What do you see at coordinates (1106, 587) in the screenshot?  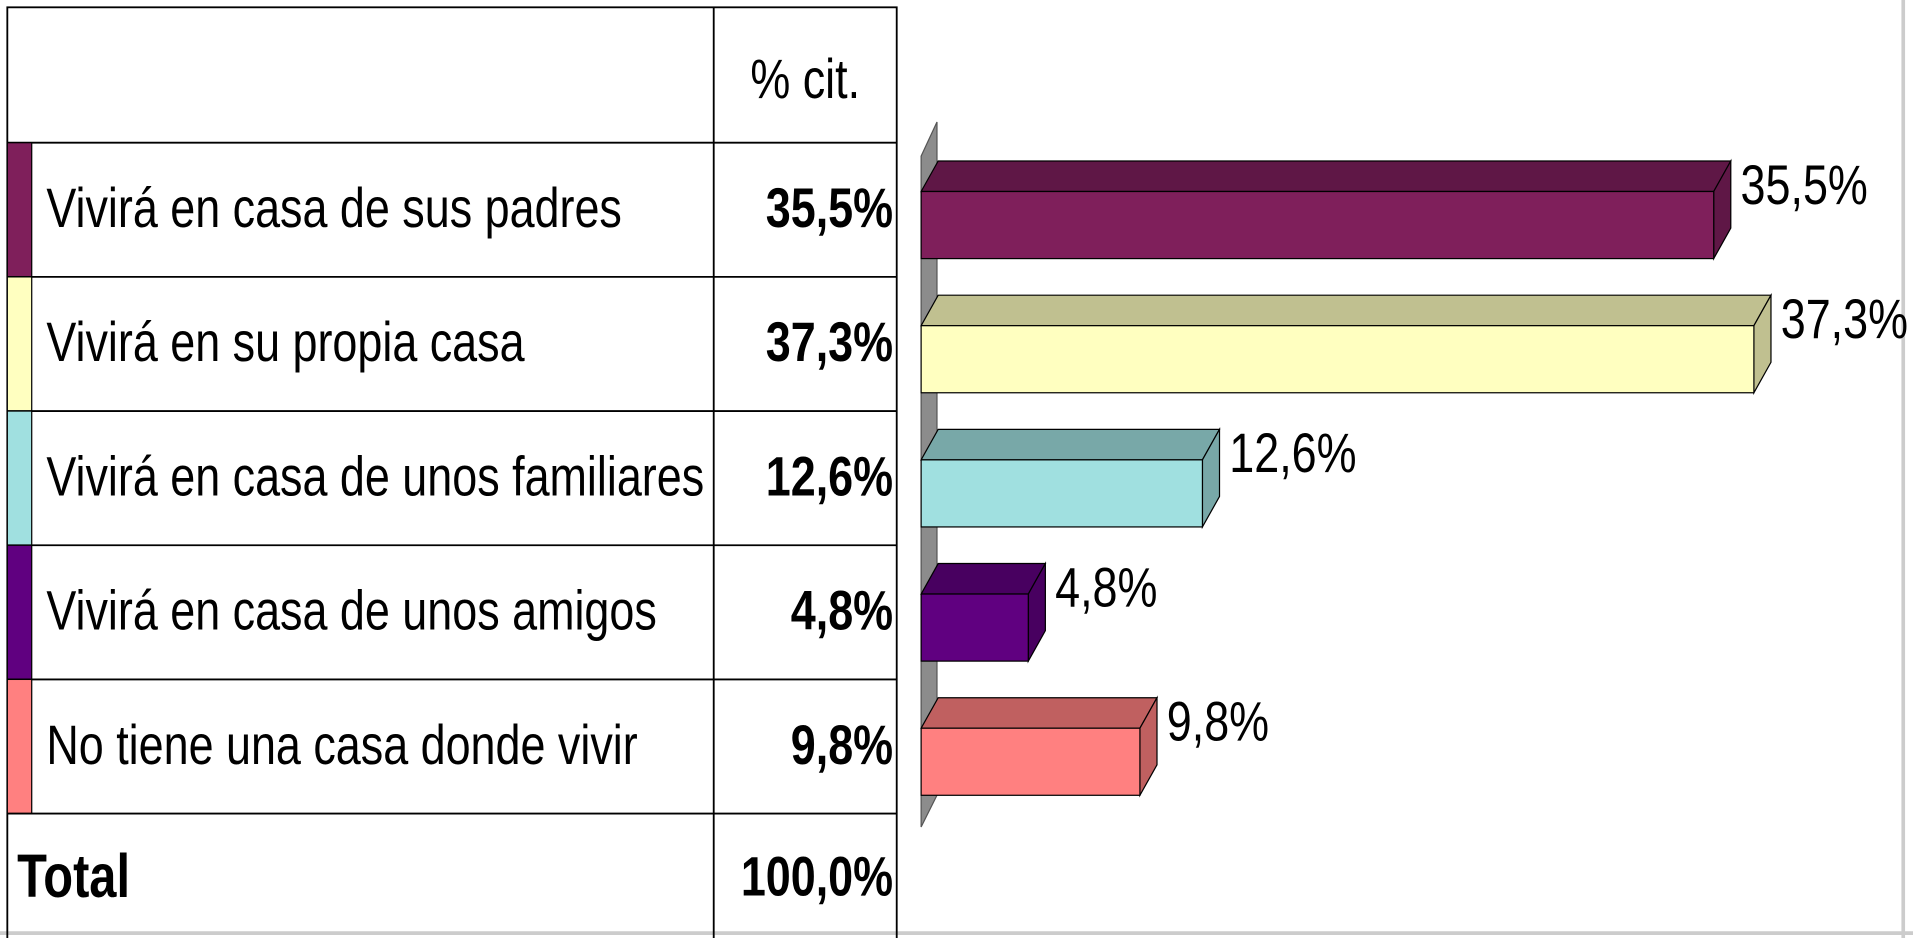 I see `data-label: 4,8%` at bounding box center [1106, 587].